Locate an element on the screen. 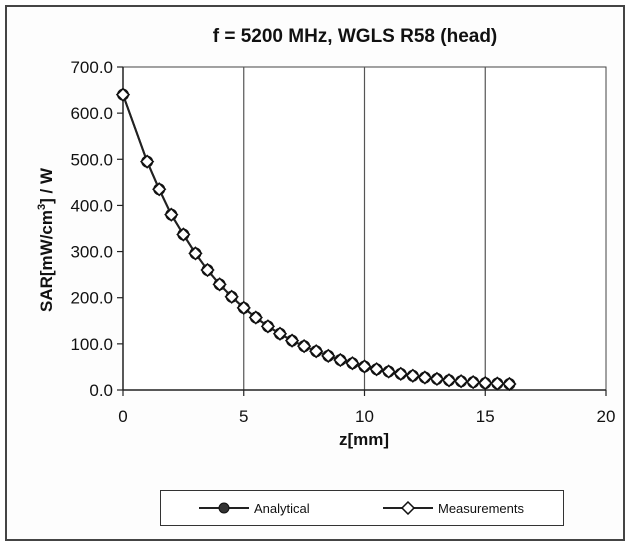 The width and height of the screenshot is (632, 548). y-tick-label-3: 300.0 is located at coordinates (91, 252).